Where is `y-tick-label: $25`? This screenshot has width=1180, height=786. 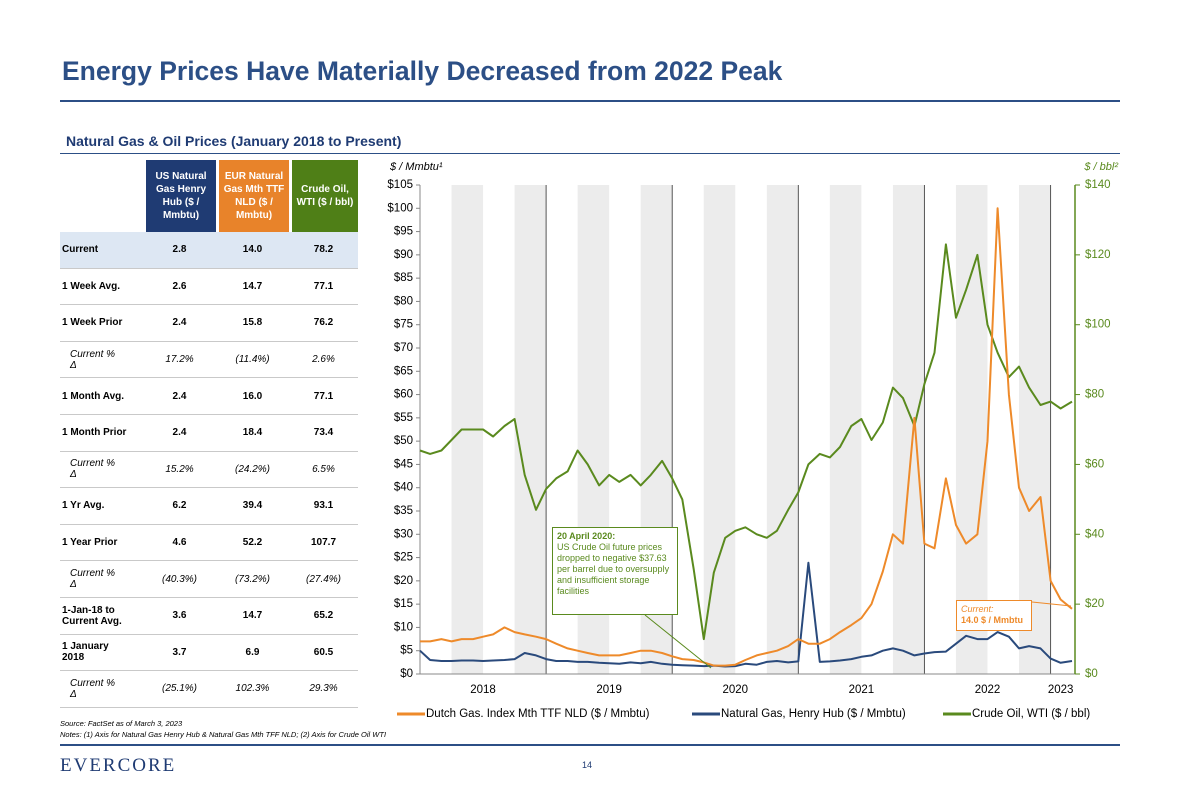
y-tick-label: $25 is located at coordinates (403, 558).